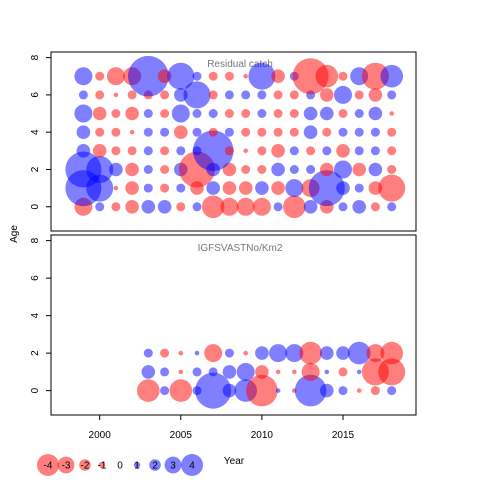 The height and width of the screenshot is (480, 480). Describe the element at coordinates (85, 466) in the screenshot. I see `legend-label: -2` at that location.